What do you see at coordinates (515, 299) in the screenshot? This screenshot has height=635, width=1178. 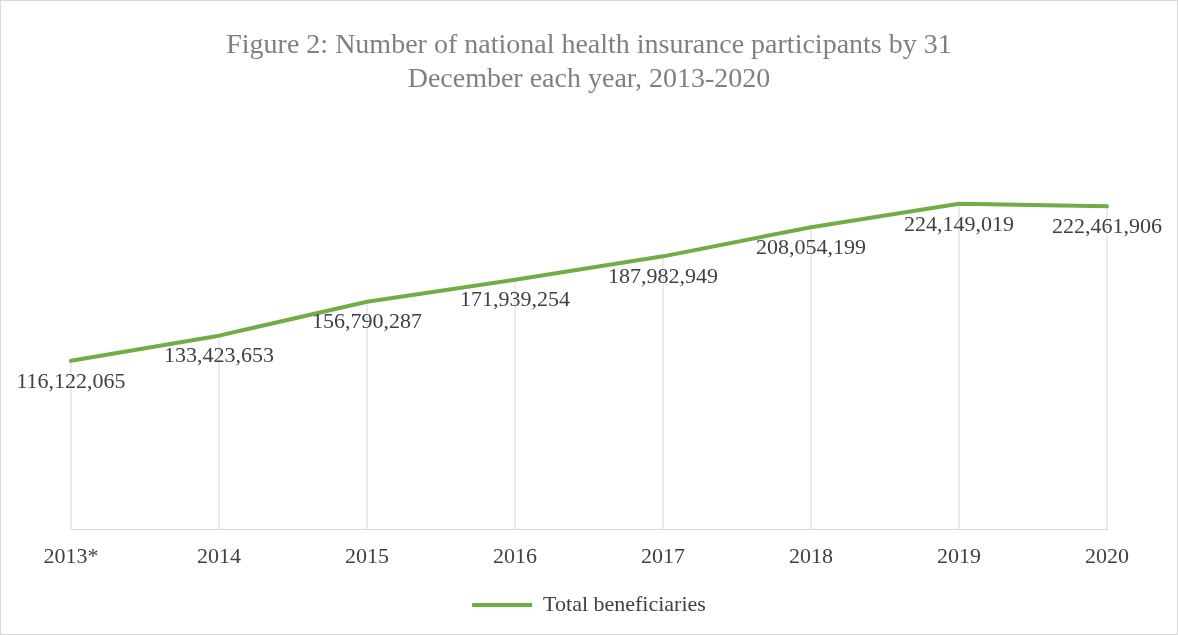 I see `data-label: 171,939,254` at bounding box center [515, 299].